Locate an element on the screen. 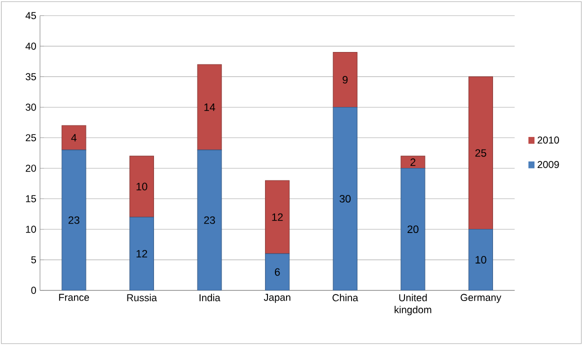 Image resolution: width=587 pixels, height=345 pixels. x-tick-label: China is located at coordinates (345, 298).